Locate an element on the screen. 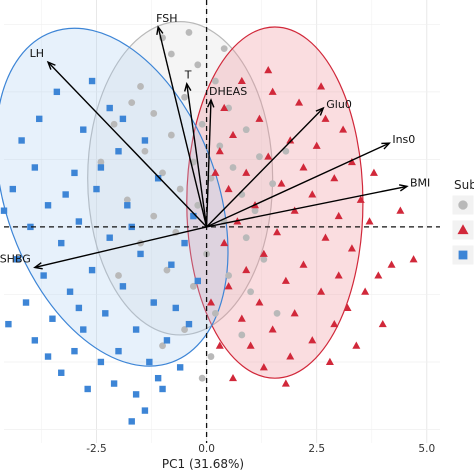 The height and width of the screenshot is (474, 474). loading-arrow-shbg is located at coordinates (120, 247).